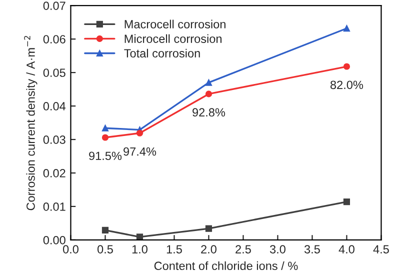 The width and height of the screenshot is (393, 279). Describe the element at coordinates (173, 38) in the screenshot. I see `legend-label: Microcell corrosion` at that location.